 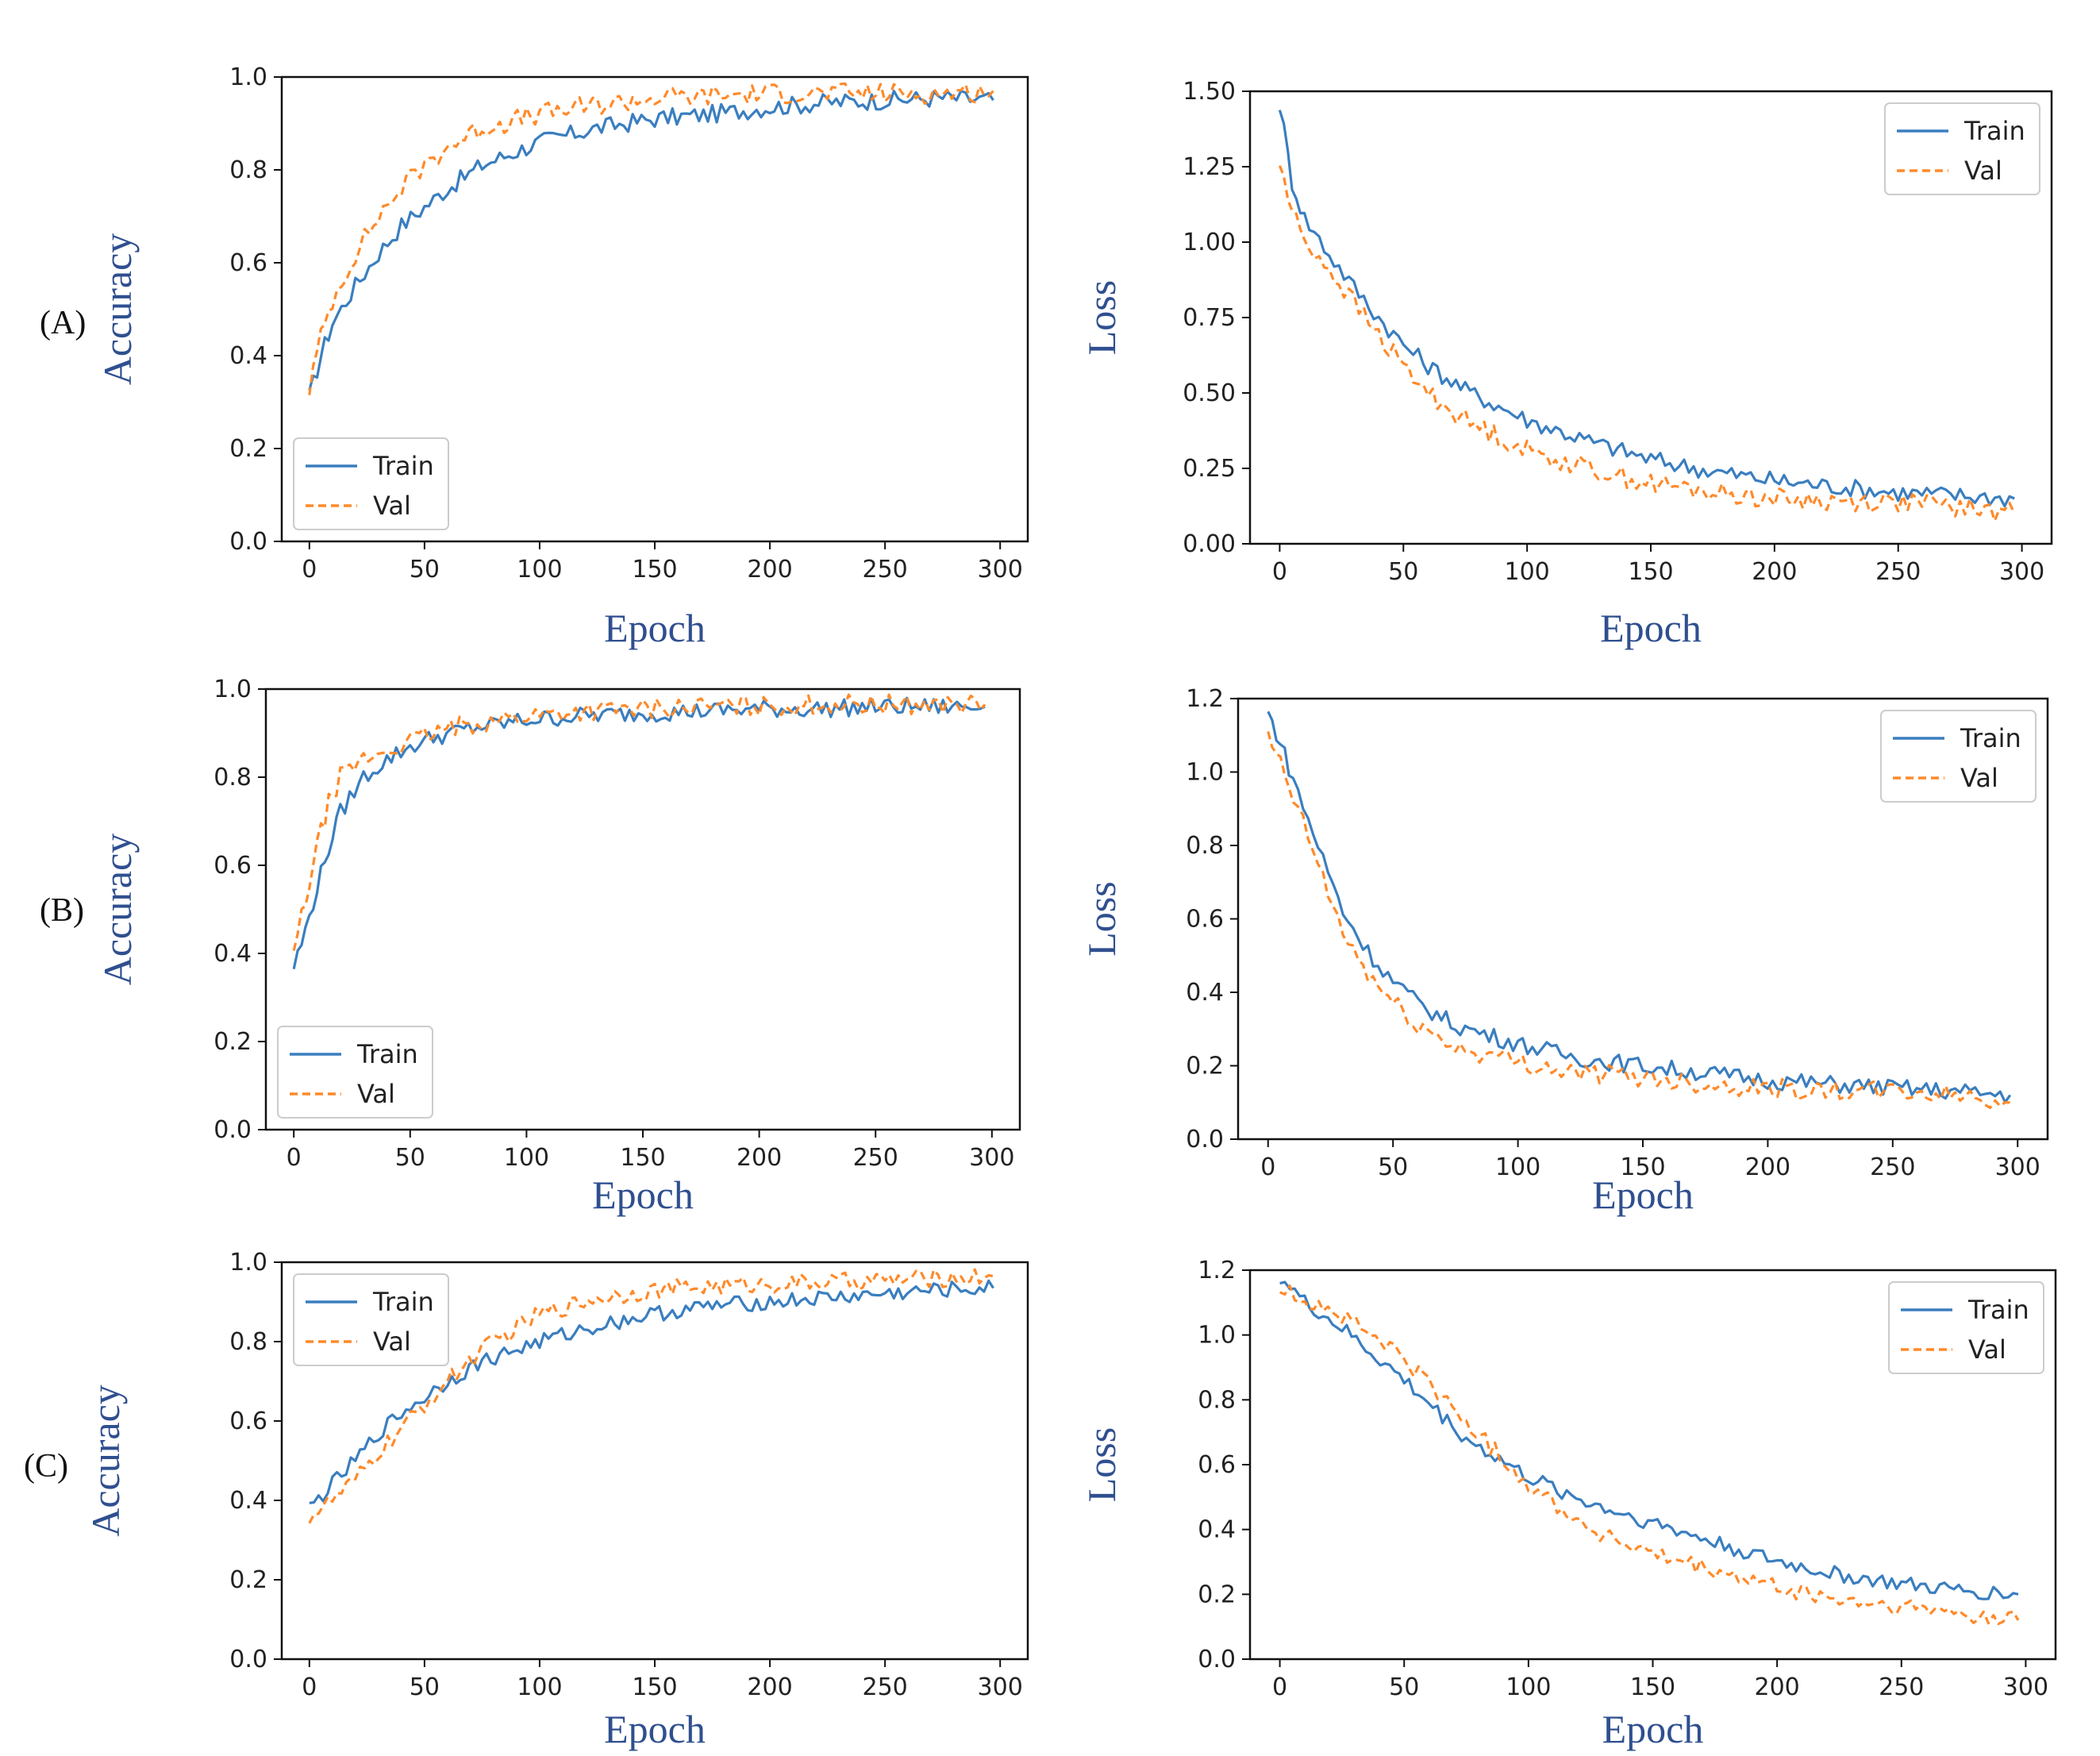 What do you see at coordinates (63, 323) in the screenshot?
I see `row-label: (A)` at bounding box center [63, 323].